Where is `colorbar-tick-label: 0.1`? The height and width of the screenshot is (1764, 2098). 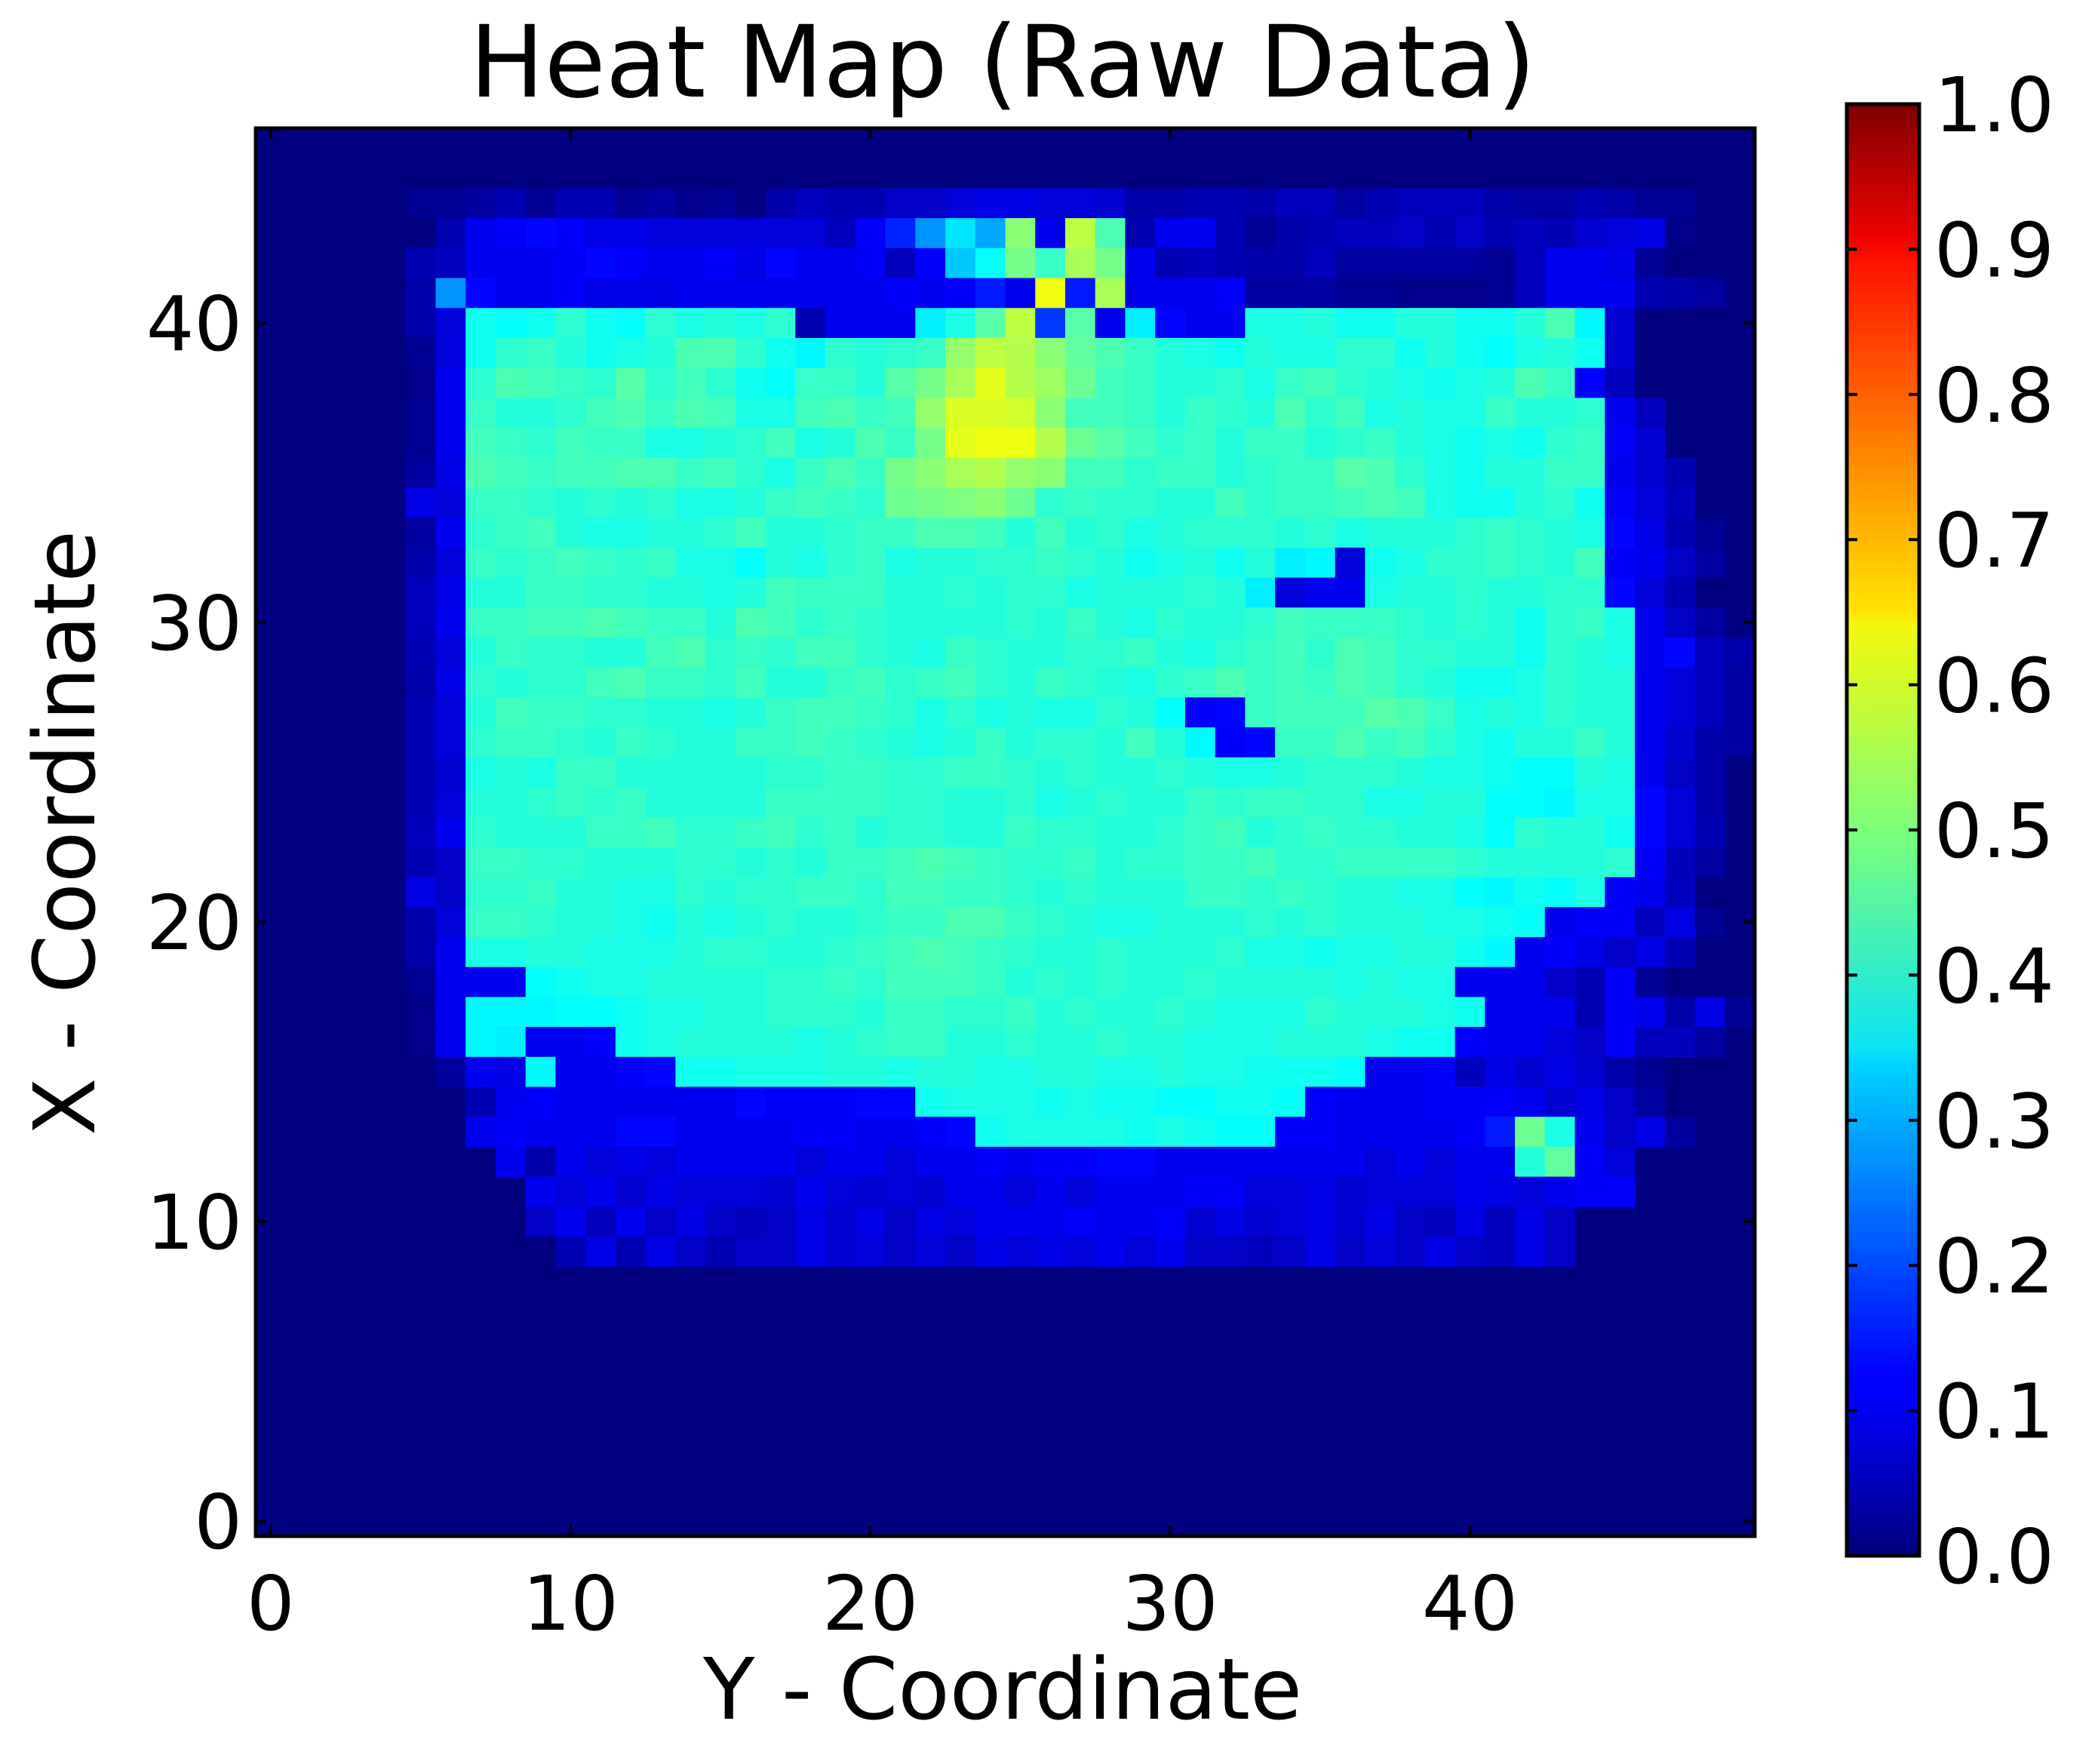 colorbar-tick-label: 0.1 is located at coordinates (1994, 1412).